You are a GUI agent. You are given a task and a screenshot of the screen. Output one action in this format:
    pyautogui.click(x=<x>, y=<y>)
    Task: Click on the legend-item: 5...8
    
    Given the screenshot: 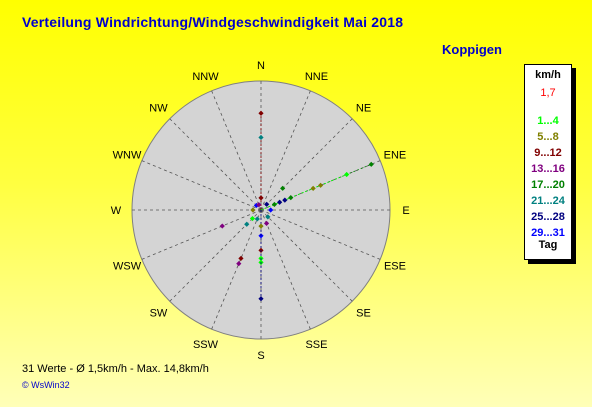 What is the action you would take?
    pyautogui.click(x=548, y=137)
    